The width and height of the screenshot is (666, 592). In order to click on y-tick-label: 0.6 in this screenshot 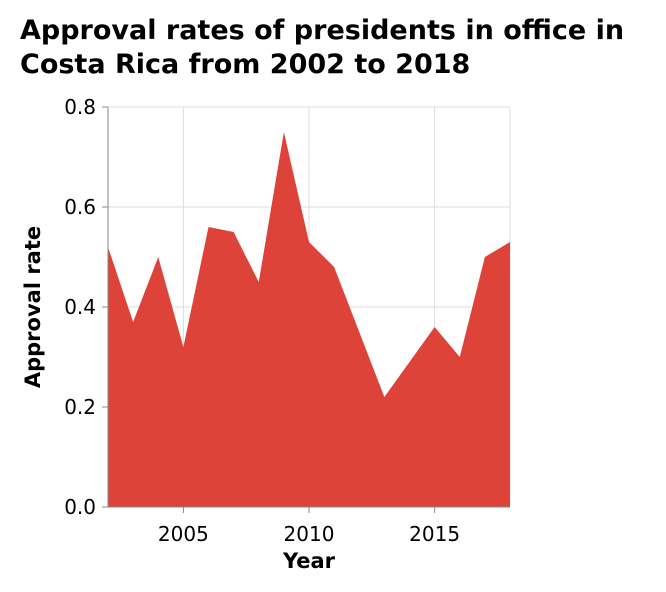, I will do `click(80, 207)`.